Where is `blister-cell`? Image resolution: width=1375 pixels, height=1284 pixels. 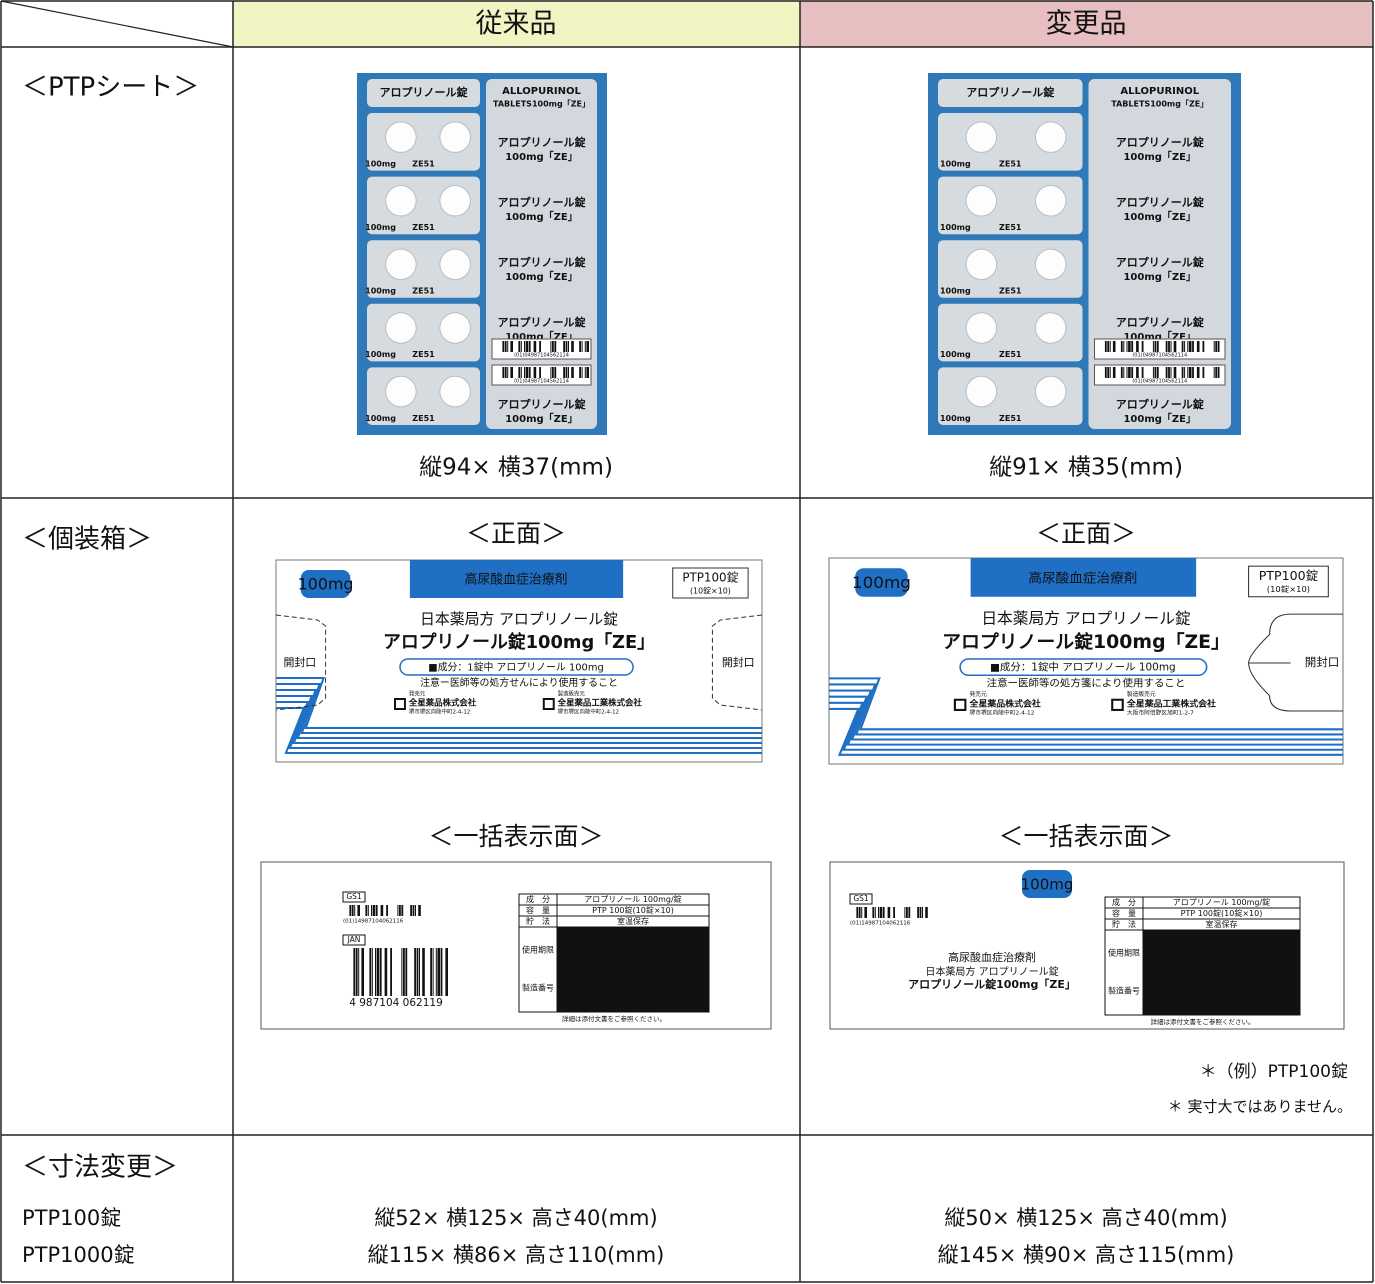 blister-cell is located at coordinates (1010, 93).